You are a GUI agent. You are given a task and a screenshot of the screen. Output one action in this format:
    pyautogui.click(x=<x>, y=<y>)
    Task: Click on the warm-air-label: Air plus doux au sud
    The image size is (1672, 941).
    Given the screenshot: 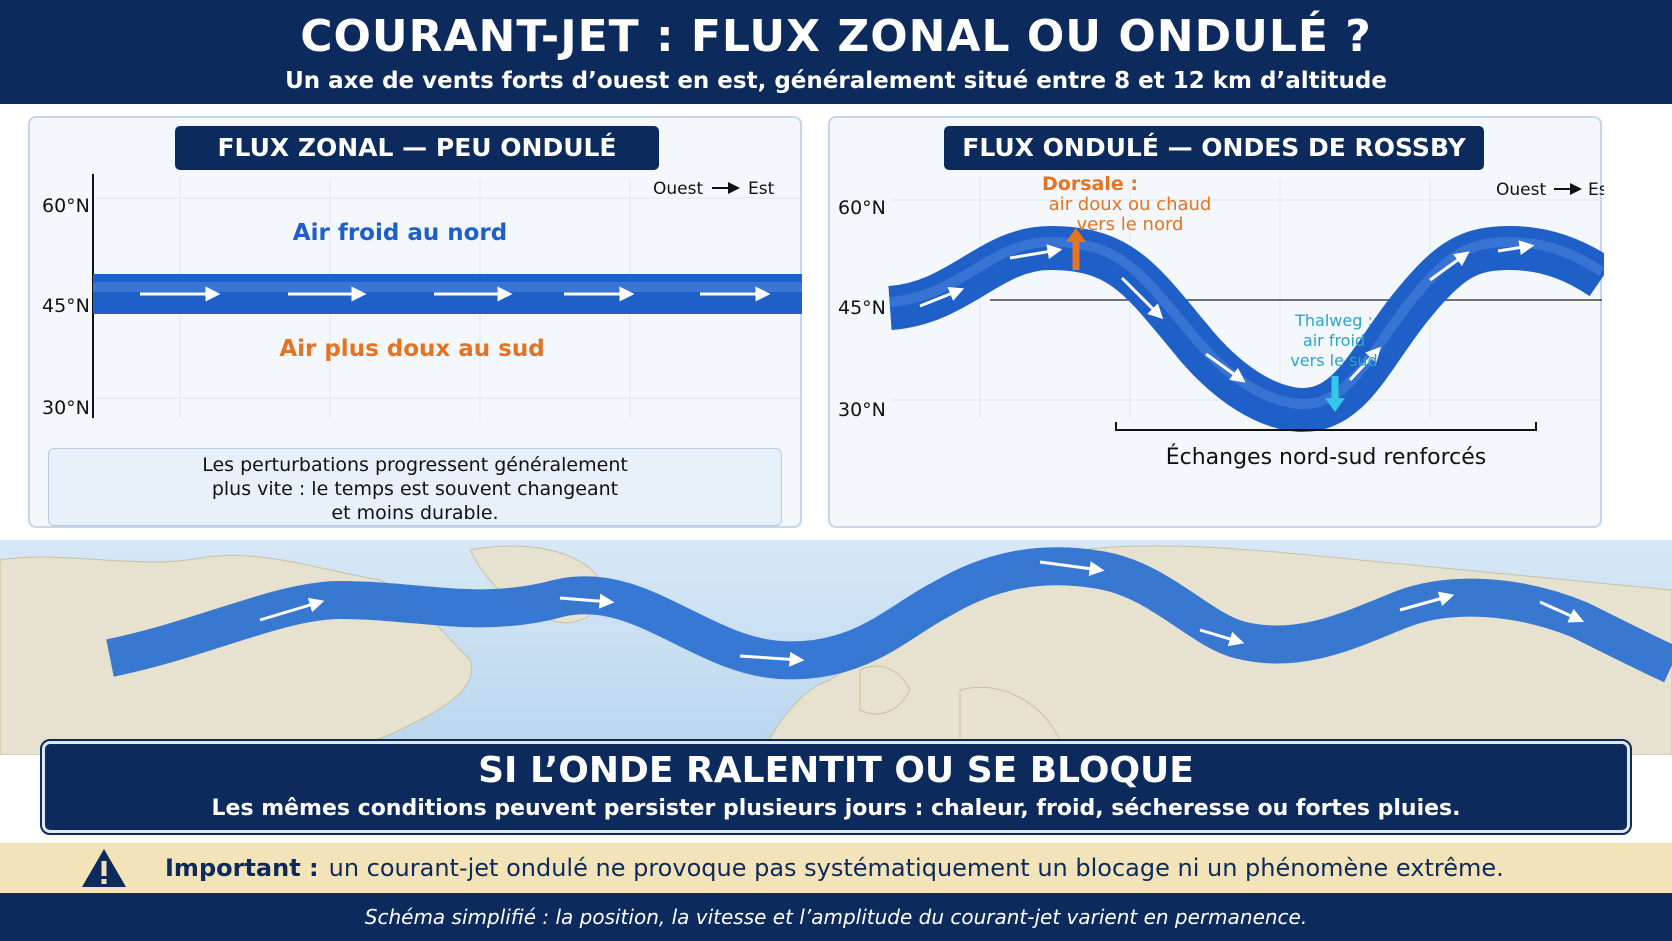 What is the action you would take?
    pyautogui.click(x=411, y=349)
    